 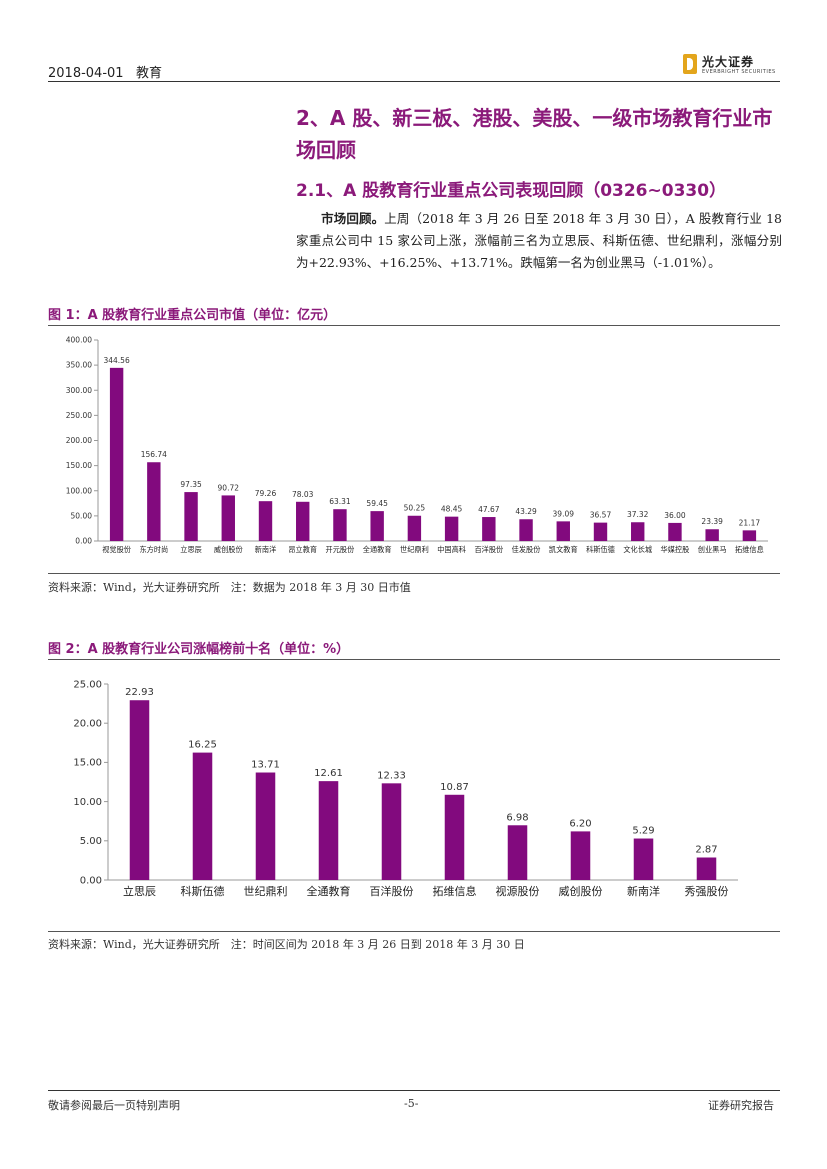 I want to click on y-tick-label: 50.00, so click(x=82, y=515).